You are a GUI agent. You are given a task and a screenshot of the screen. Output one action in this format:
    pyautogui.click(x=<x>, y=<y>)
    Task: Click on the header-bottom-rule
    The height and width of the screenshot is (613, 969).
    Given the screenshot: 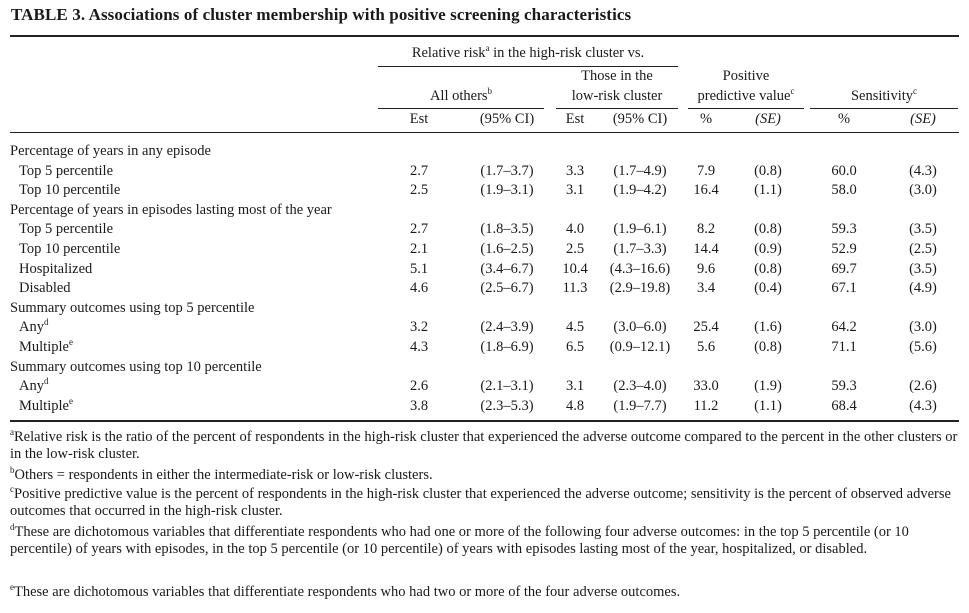 What is the action you would take?
    pyautogui.click(x=484, y=133)
    